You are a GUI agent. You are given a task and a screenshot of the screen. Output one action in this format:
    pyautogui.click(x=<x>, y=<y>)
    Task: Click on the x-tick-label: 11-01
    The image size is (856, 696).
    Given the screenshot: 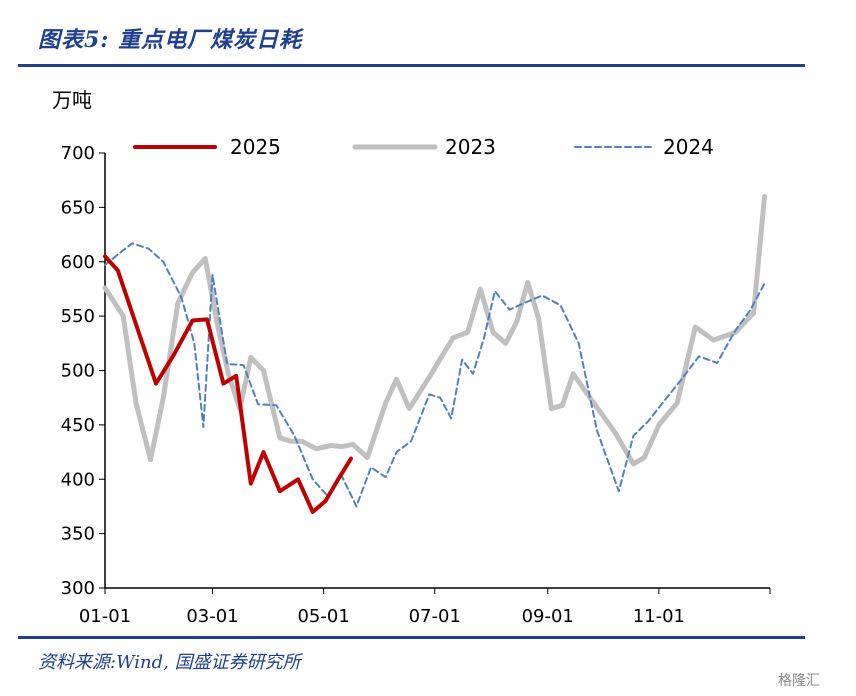 What is the action you would take?
    pyautogui.click(x=659, y=616)
    